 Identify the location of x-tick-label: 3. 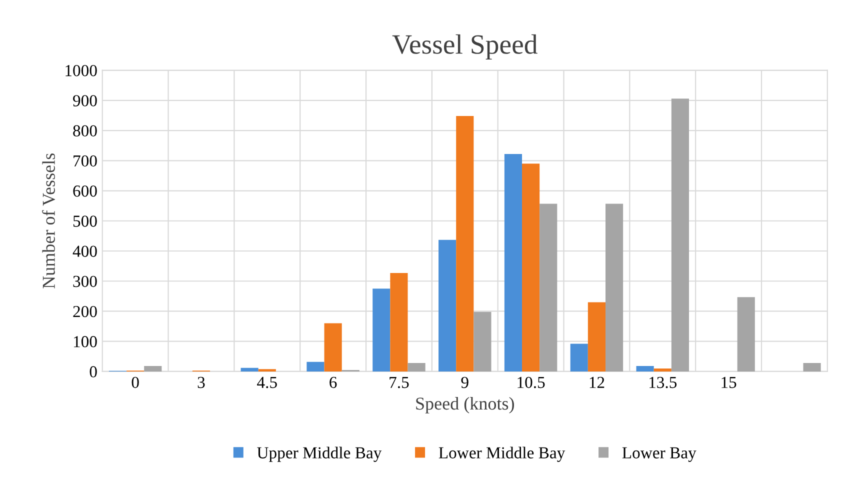
(201, 382).